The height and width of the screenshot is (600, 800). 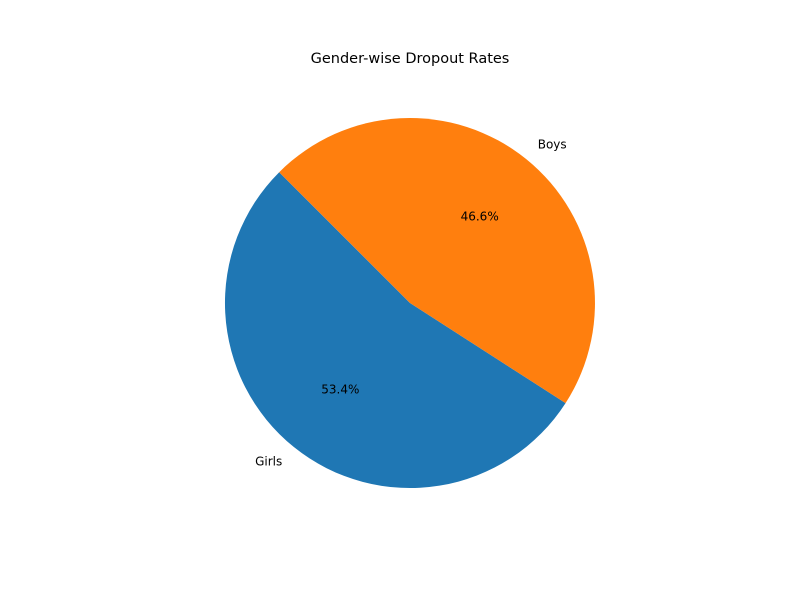 I want to click on slice-label-girls: Girls, so click(x=268, y=461).